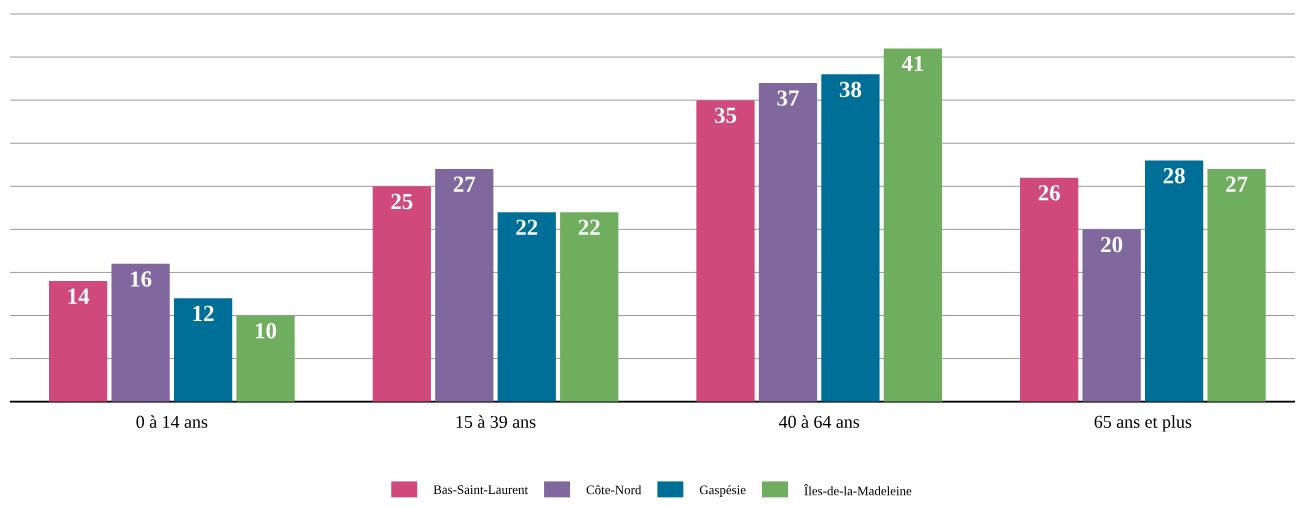  I want to click on data-label: 26, so click(1049, 193).